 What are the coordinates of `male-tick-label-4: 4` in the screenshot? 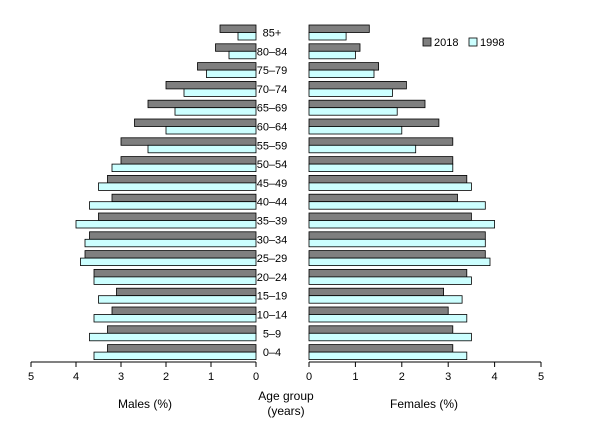 It's located at (76, 377).